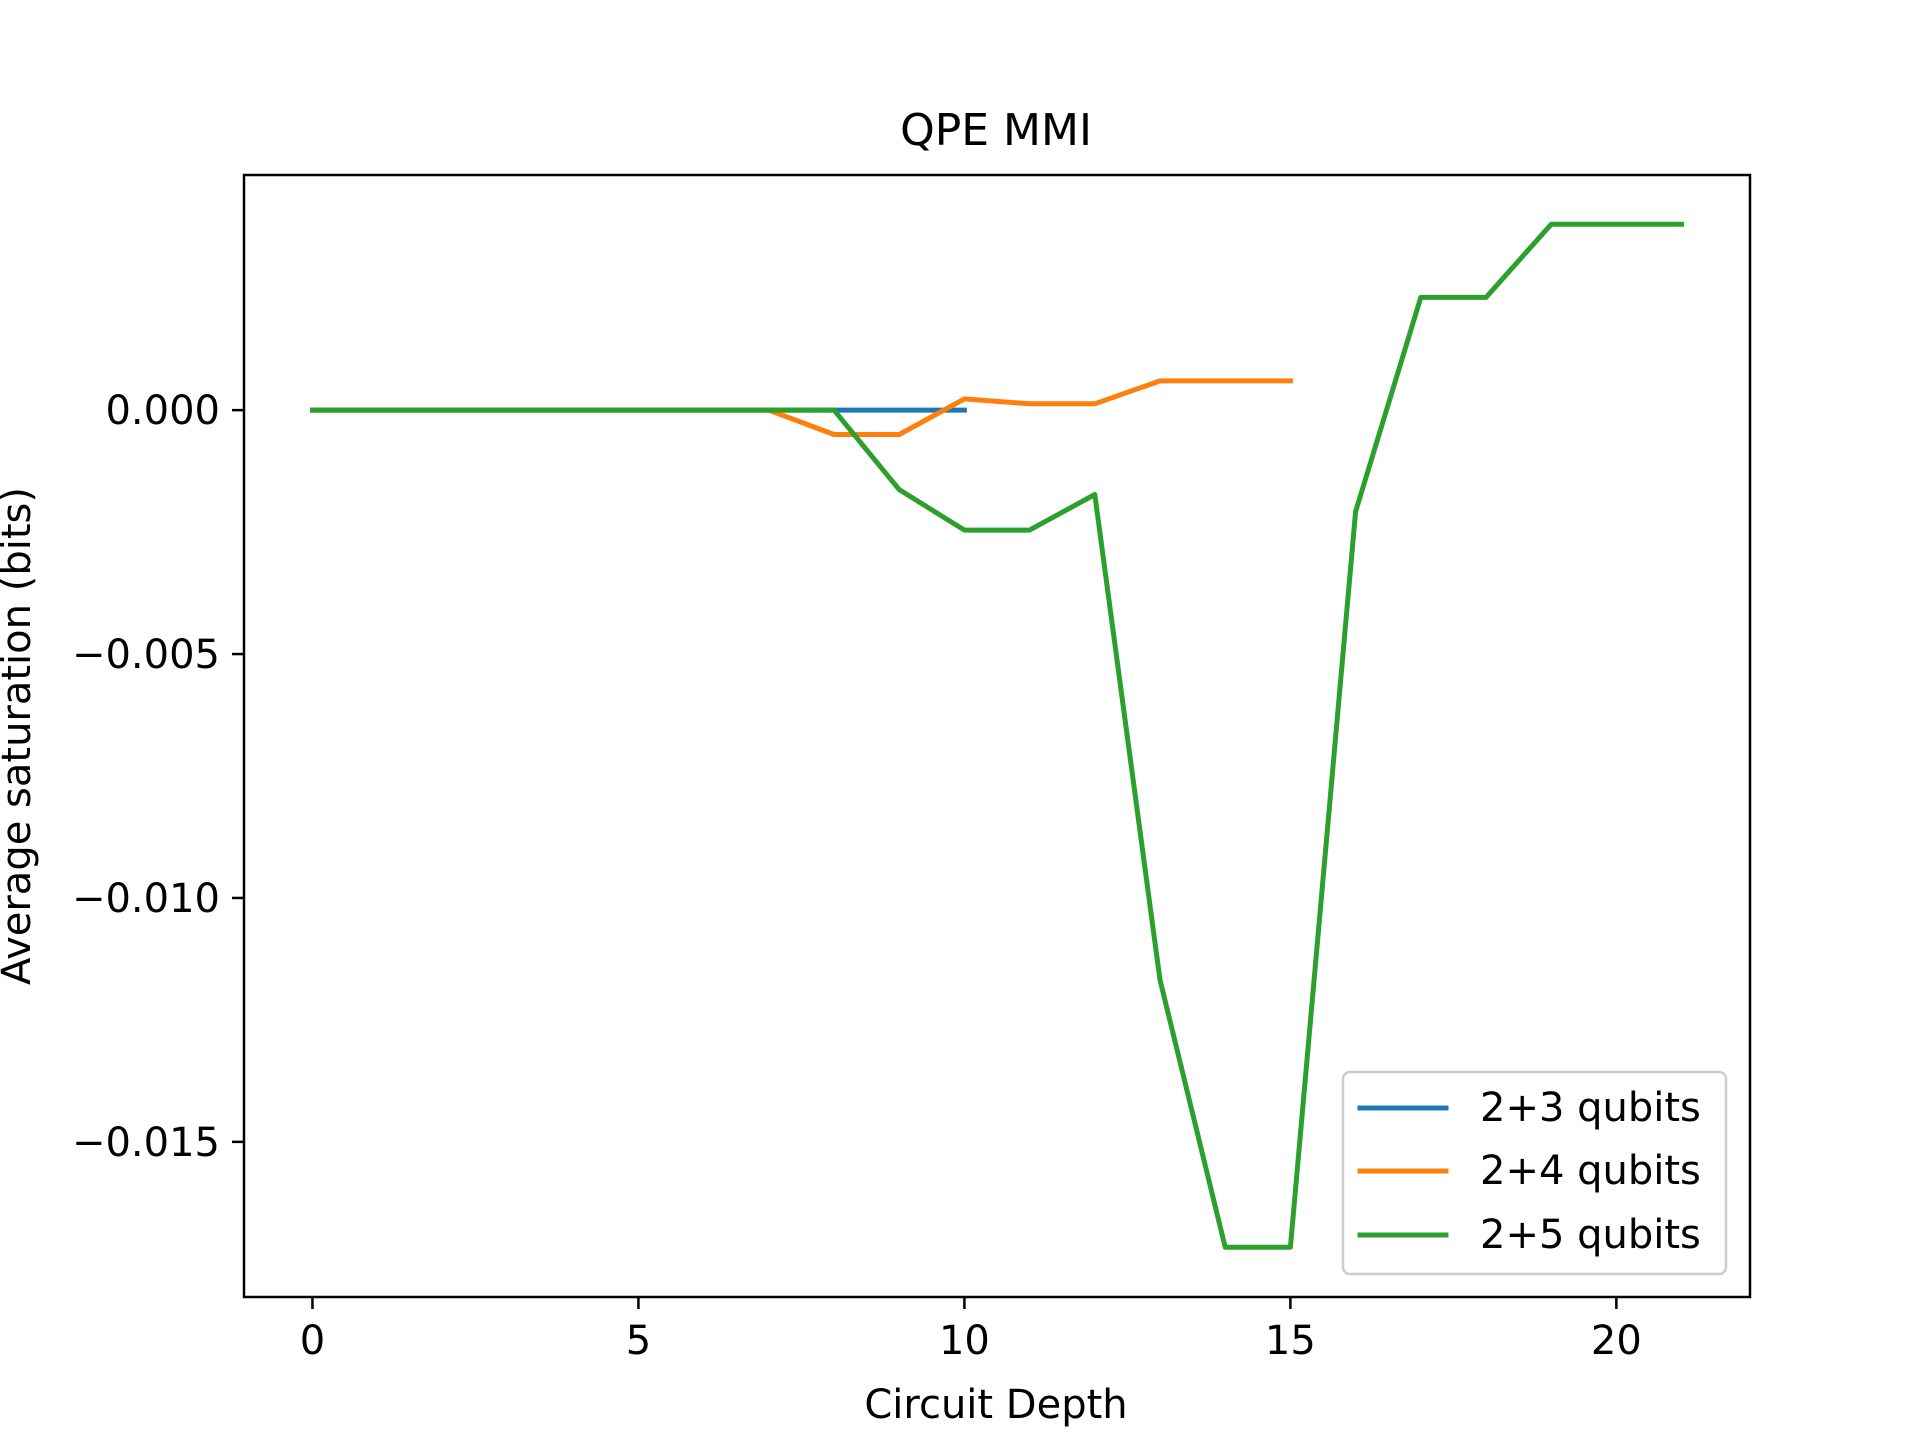 The height and width of the screenshot is (1440, 1920). Describe the element at coordinates (1590, 1171) in the screenshot. I see `legend-label-2+4: 2+4 qubits` at that location.